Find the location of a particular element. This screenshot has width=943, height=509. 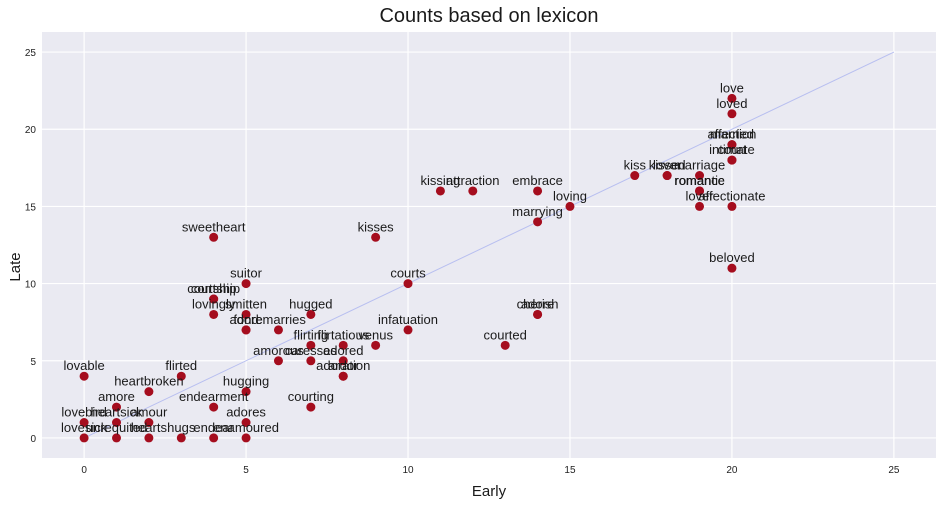

y-axis-label: Late is located at coordinates (15, 266).